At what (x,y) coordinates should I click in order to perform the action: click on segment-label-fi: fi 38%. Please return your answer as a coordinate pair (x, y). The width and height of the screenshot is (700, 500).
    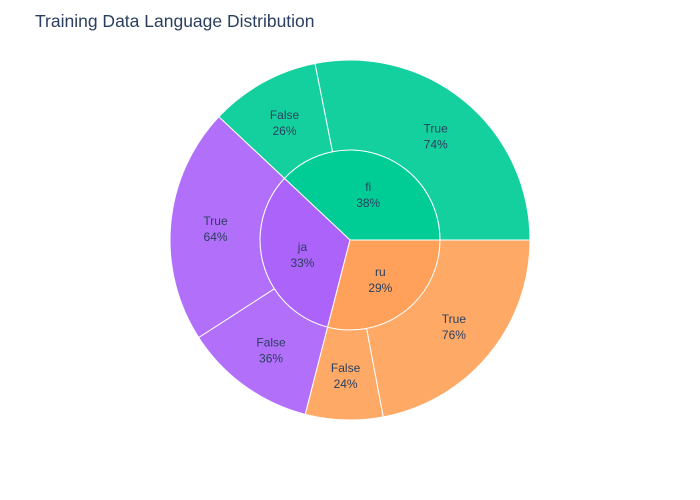
    Looking at the image, I should click on (368, 195).